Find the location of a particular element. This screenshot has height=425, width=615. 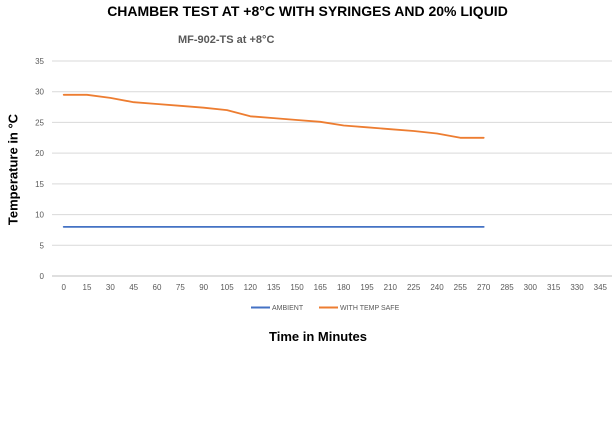

x-tick-label: 285 is located at coordinates (507, 287).